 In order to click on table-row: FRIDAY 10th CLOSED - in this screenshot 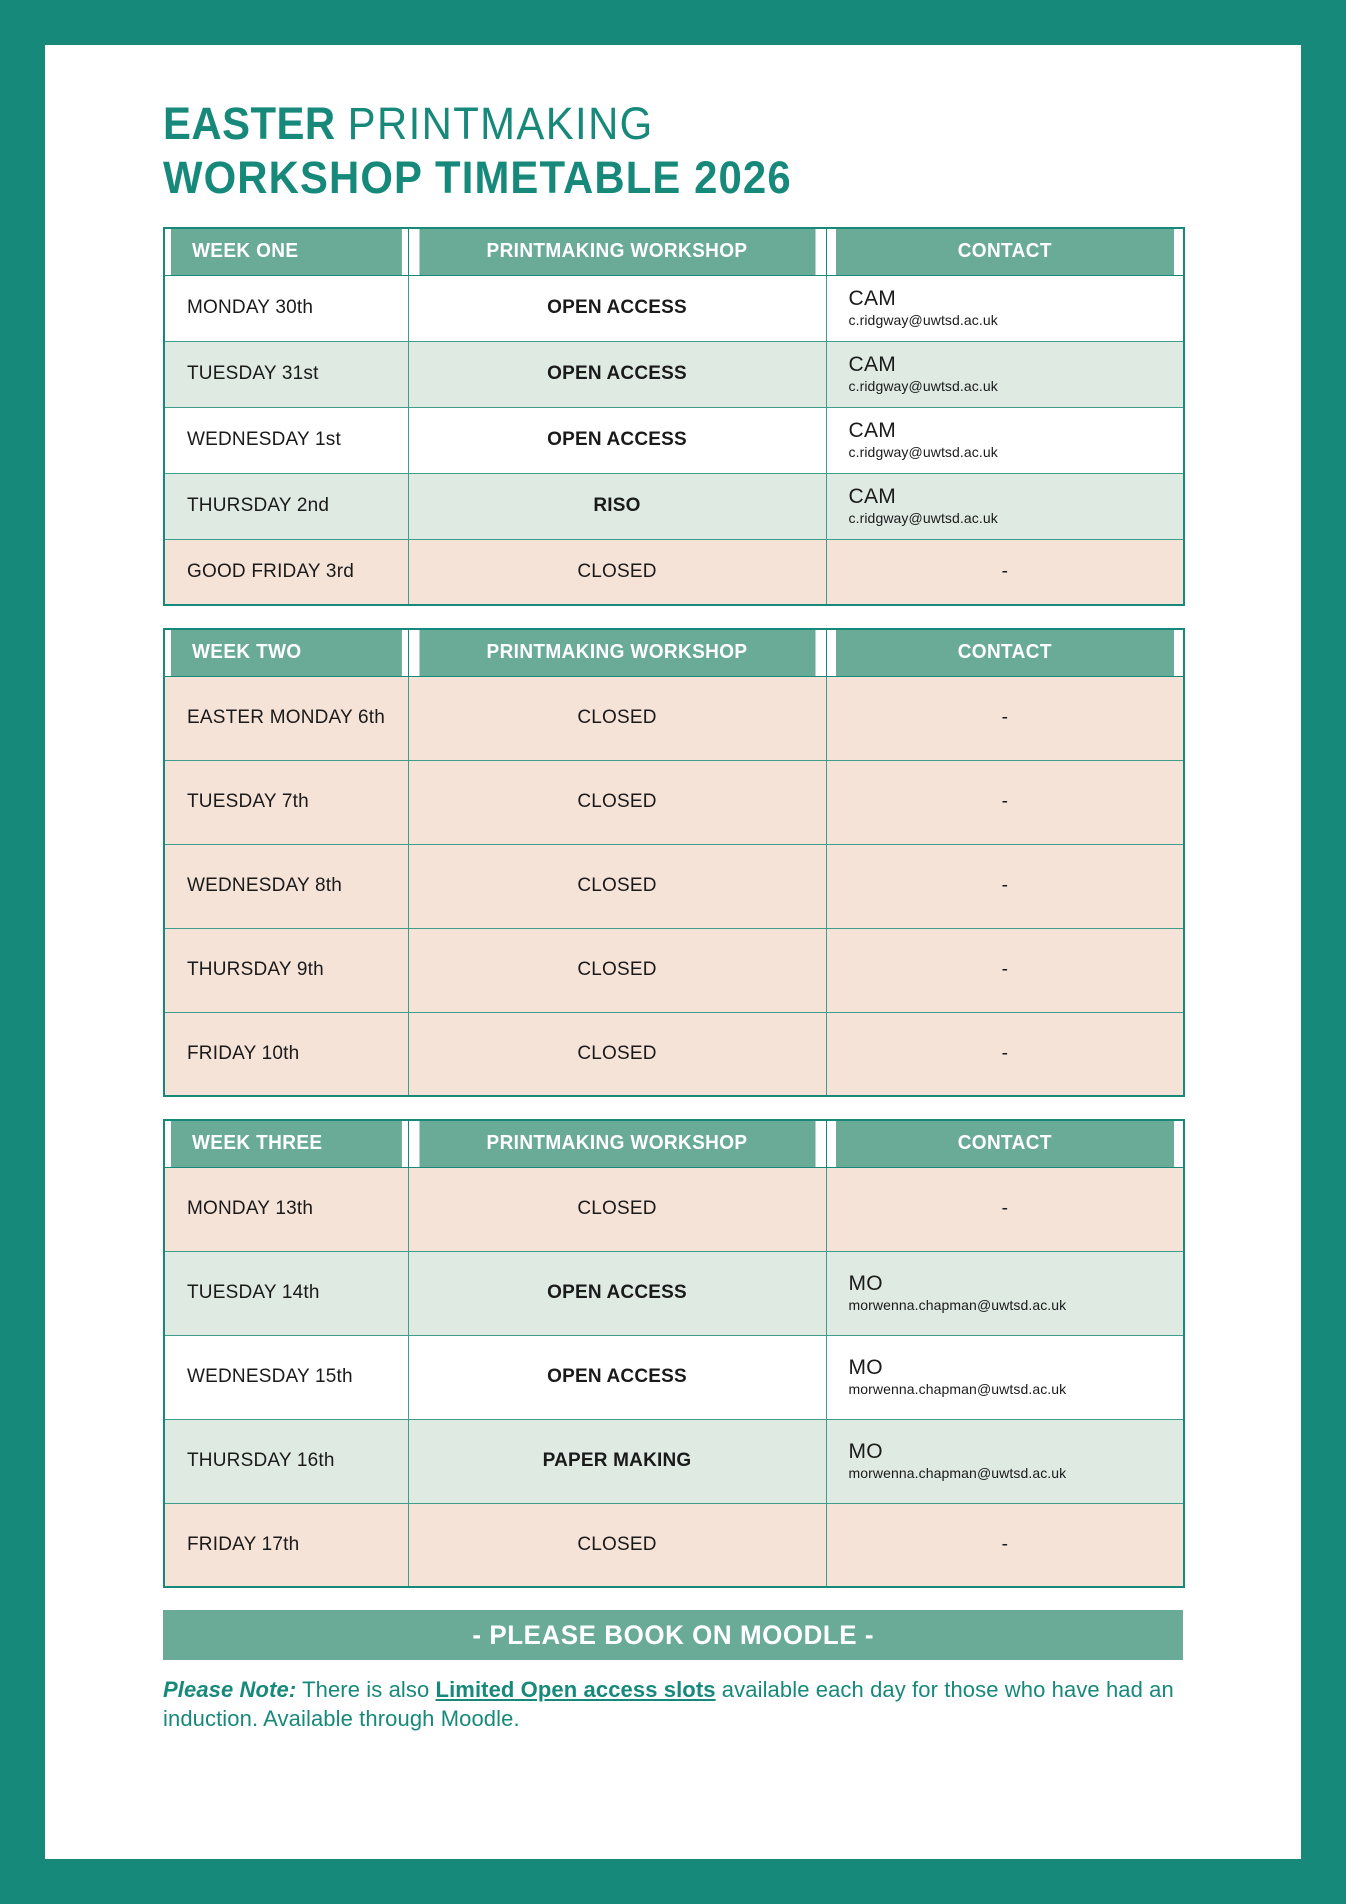, I will do `click(674, 1054)`.